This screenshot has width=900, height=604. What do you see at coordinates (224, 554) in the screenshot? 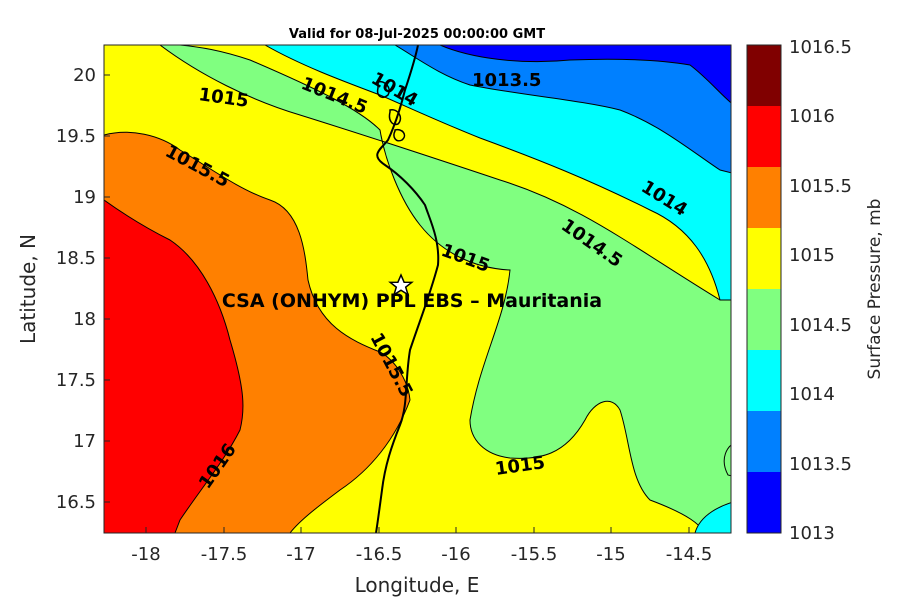
I see `x-tick-label: -17.5` at bounding box center [224, 554].